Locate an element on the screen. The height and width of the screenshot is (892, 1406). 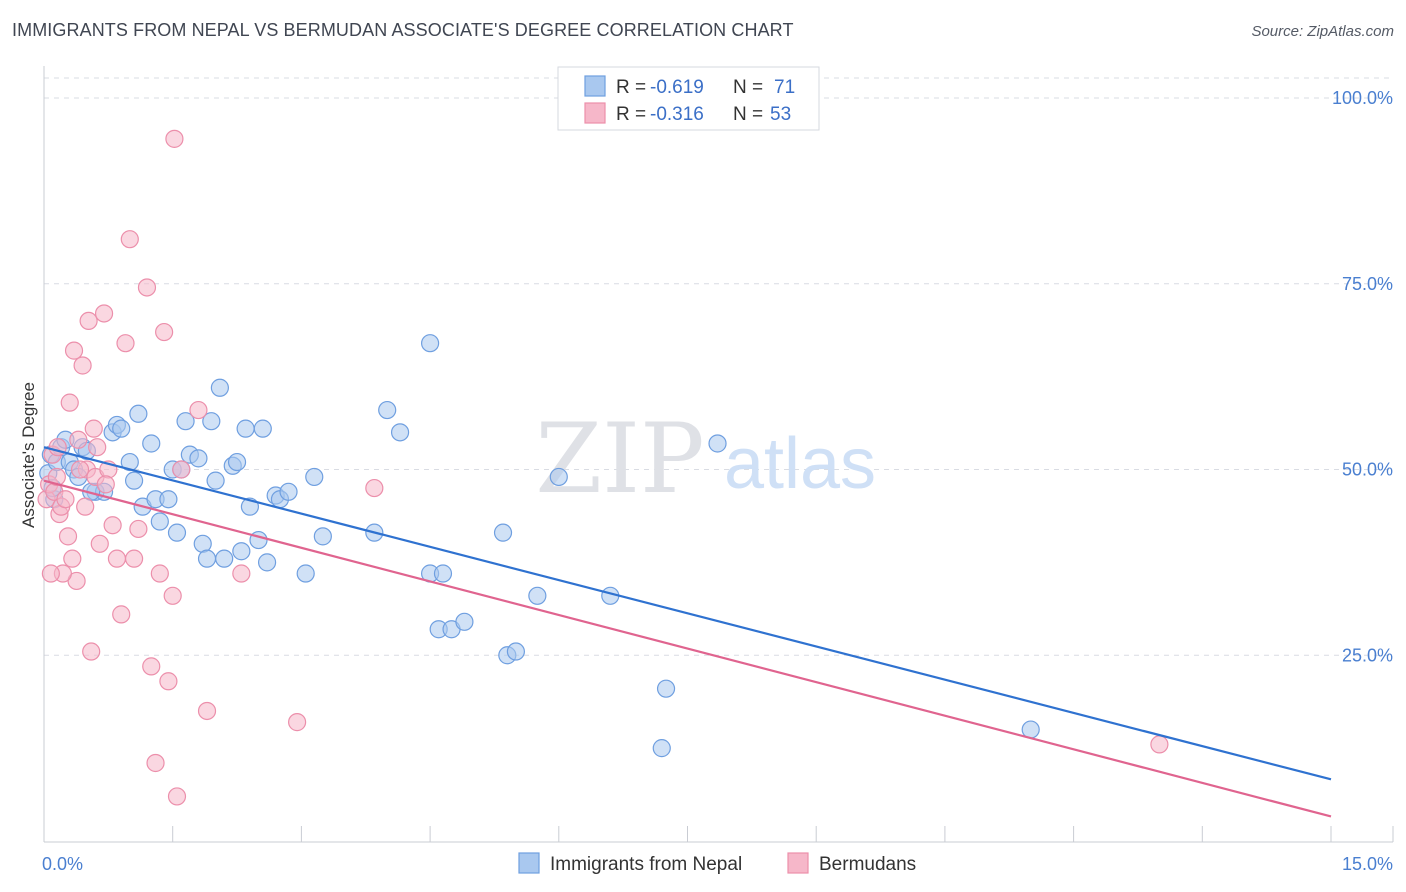
legend-n-value: 53 is located at coordinates (780, 114).